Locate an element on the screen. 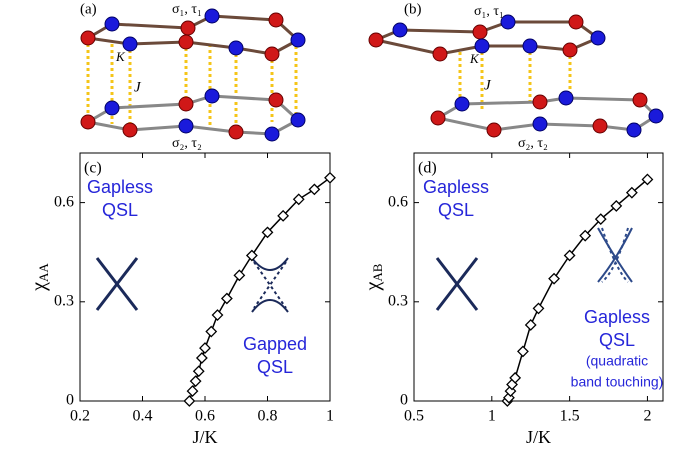 Image resolution: width=688 pixels, height=459 pixels. bilayer-diagram-a is located at coordinates (193, 75).